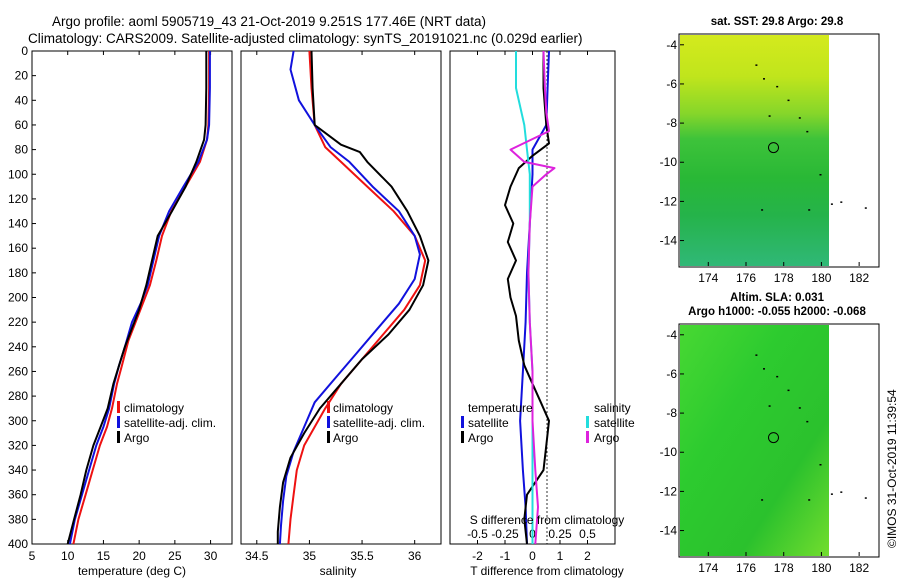  I want to click on x-tick-label: 35.5, so click(362, 556).